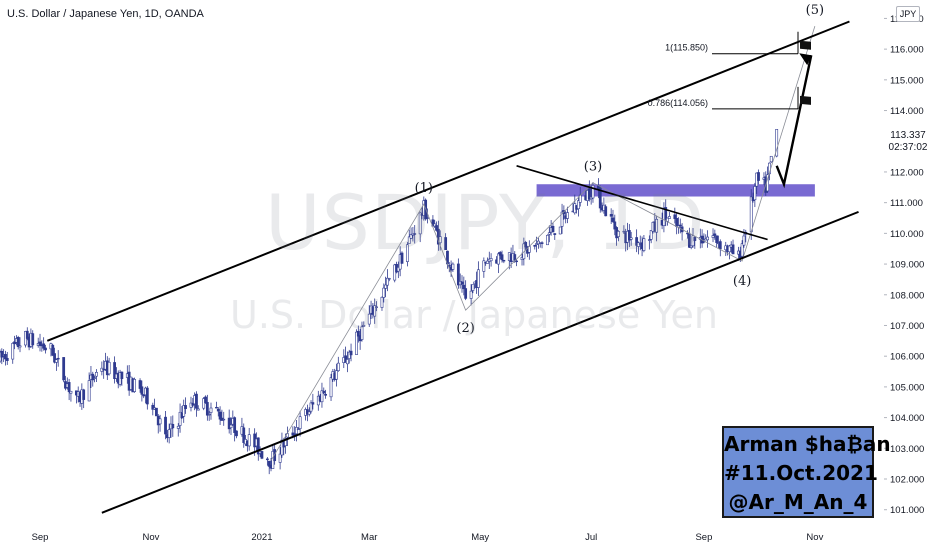  What do you see at coordinates (465, 328) in the screenshot?
I see `wave-label: (2)` at bounding box center [465, 328].